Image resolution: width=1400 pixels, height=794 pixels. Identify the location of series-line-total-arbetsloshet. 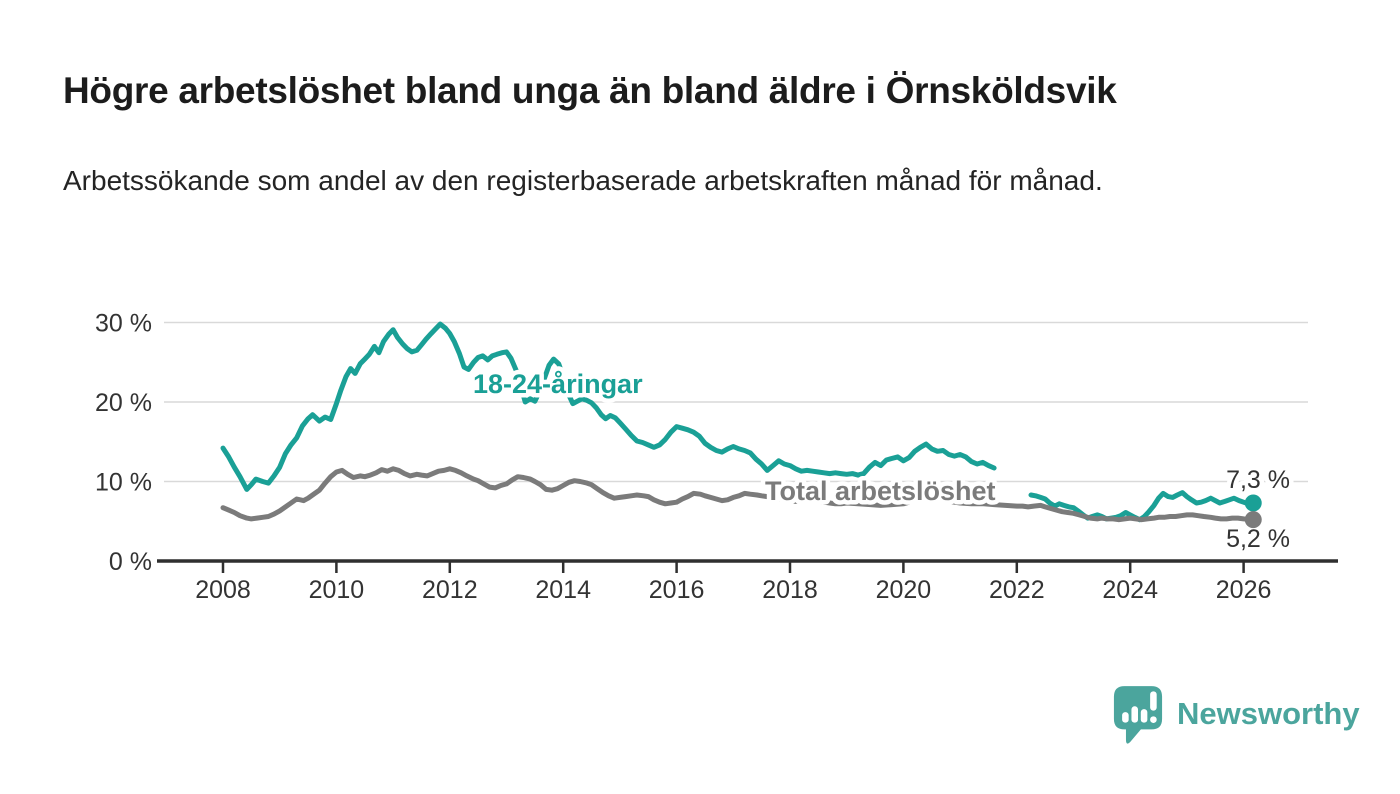
(738, 494).